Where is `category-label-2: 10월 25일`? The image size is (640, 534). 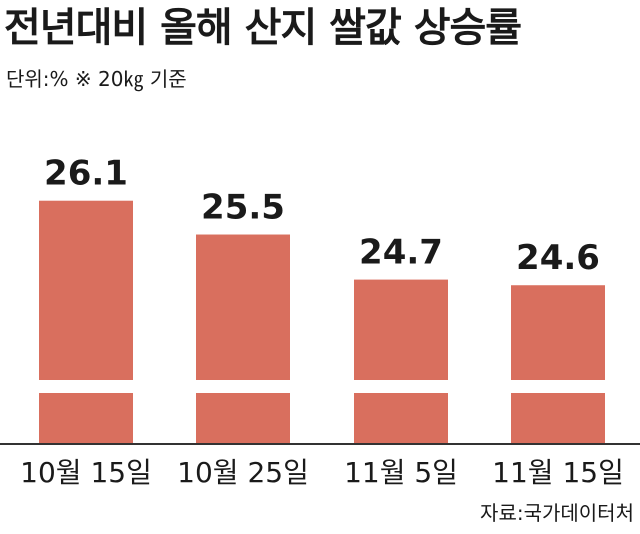
category-label-2: 10월 25일 is located at coordinates (243, 472).